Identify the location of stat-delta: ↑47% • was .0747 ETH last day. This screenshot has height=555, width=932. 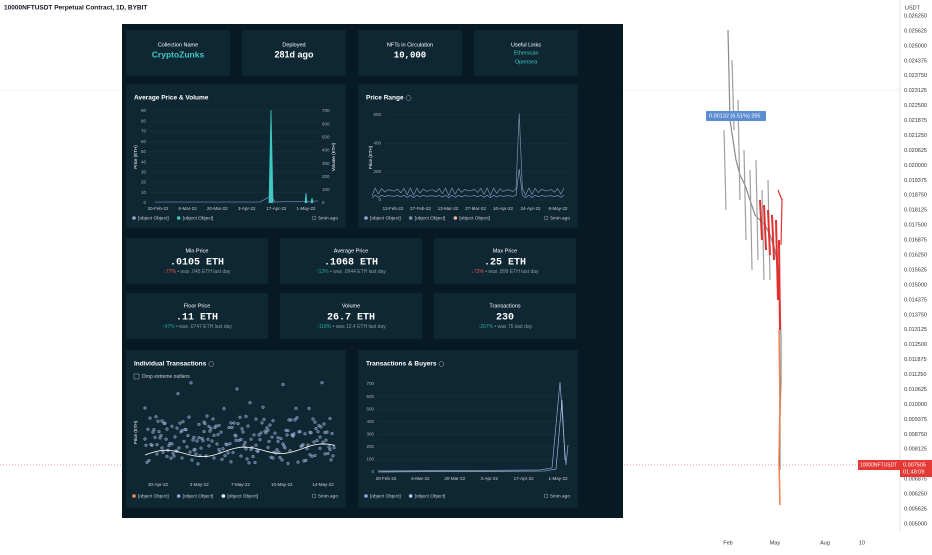
(197, 327).